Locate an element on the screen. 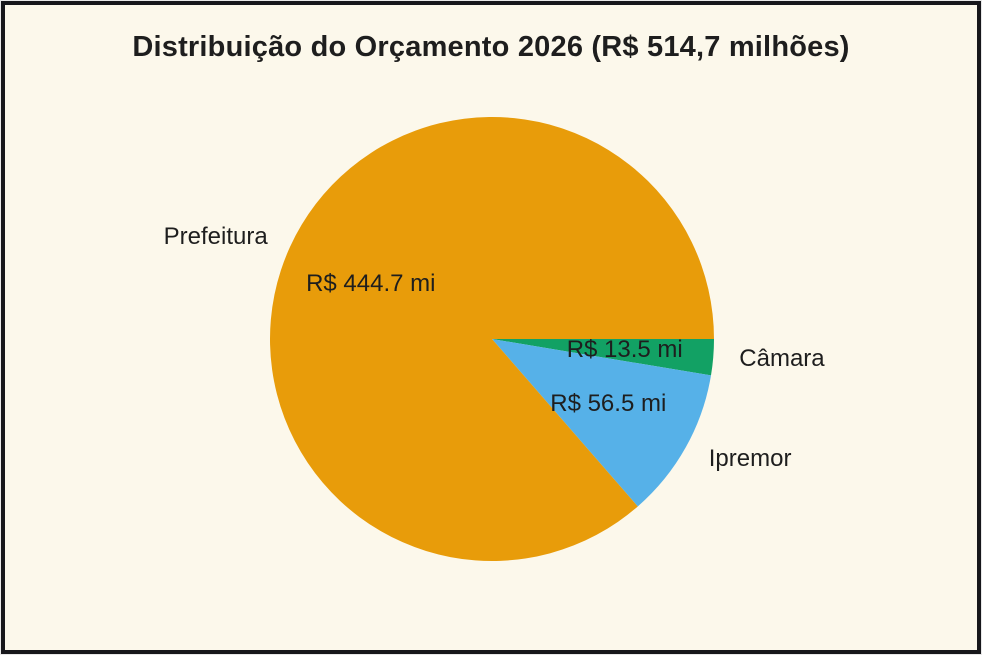  pie-slice-ipremor is located at coordinates (601, 423).